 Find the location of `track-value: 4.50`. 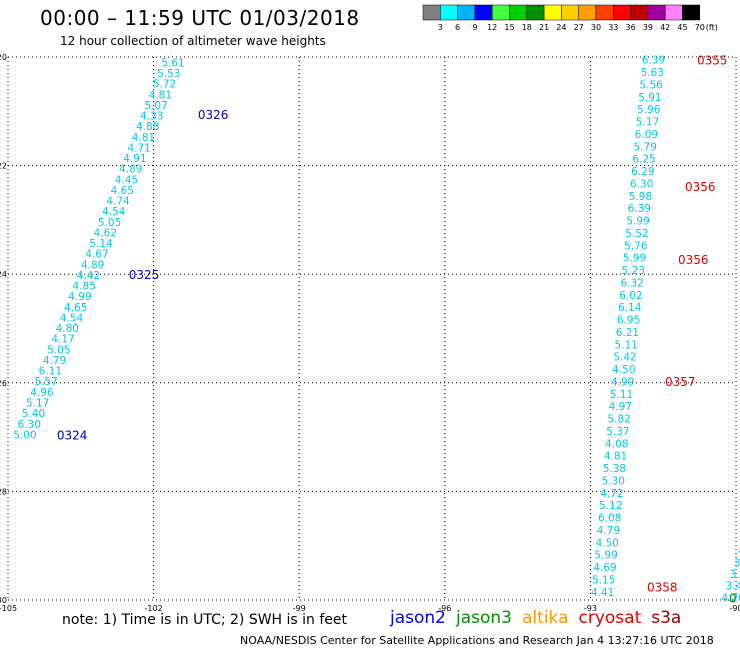

track-value: 4.50 is located at coordinates (623, 370).